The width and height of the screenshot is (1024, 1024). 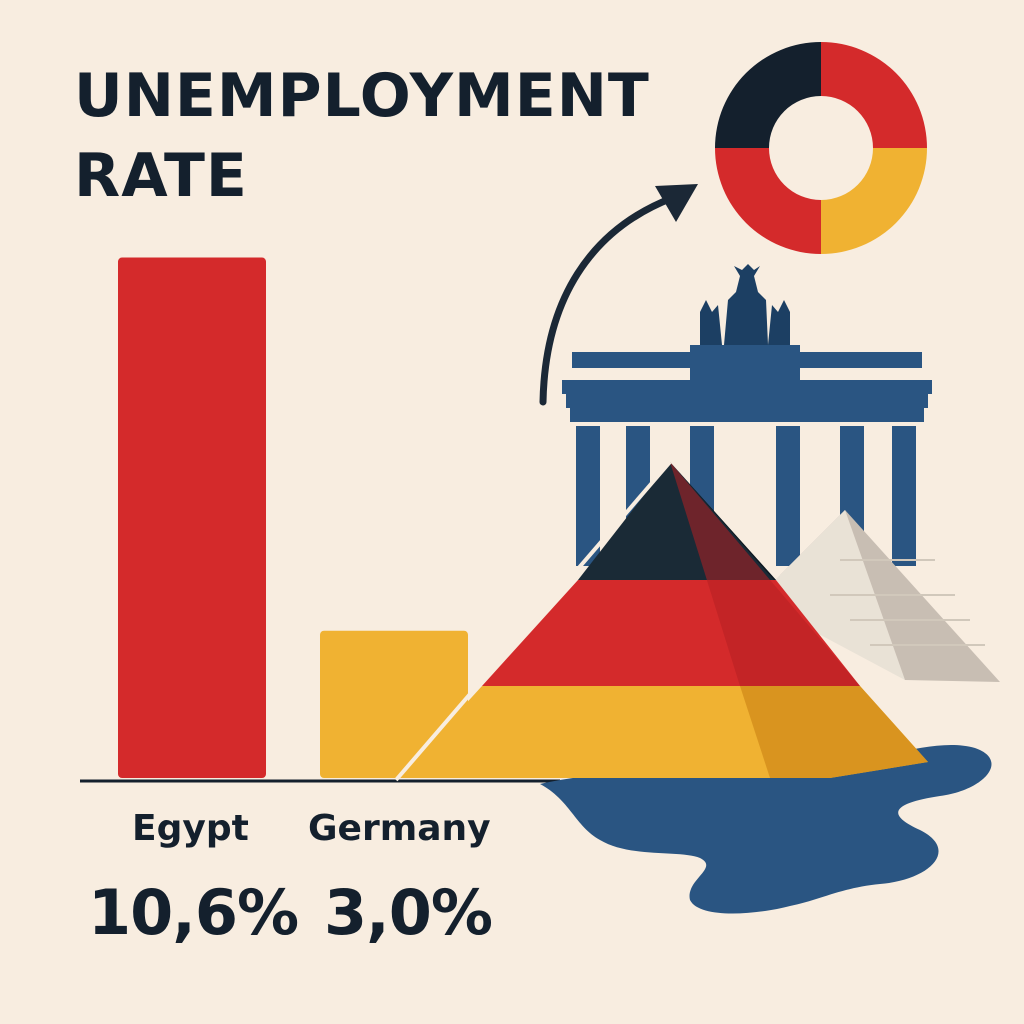 What do you see at coordinates (362, 136) in the screenshot?
I see `chart-title: UNEMPLOYMENT RATE` at bounding box center [362, 136].